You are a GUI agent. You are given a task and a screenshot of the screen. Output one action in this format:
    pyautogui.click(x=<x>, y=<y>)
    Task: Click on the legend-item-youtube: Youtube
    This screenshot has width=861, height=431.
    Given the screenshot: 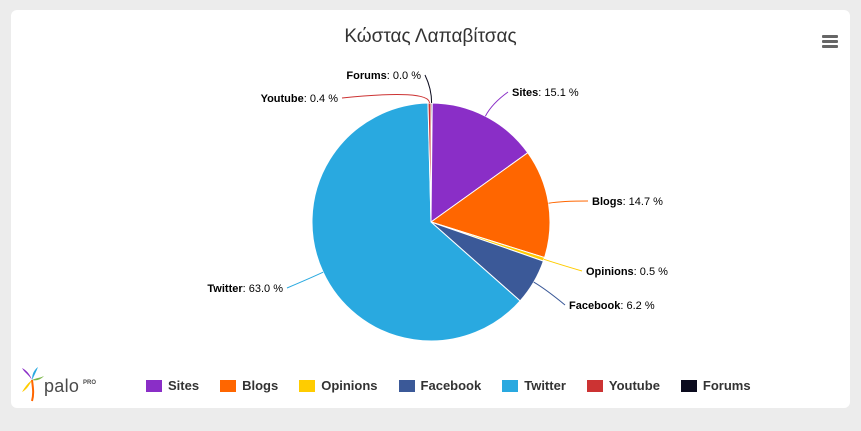 What is the action you would take?
    pyautogui.click(x=623, y=385)
    